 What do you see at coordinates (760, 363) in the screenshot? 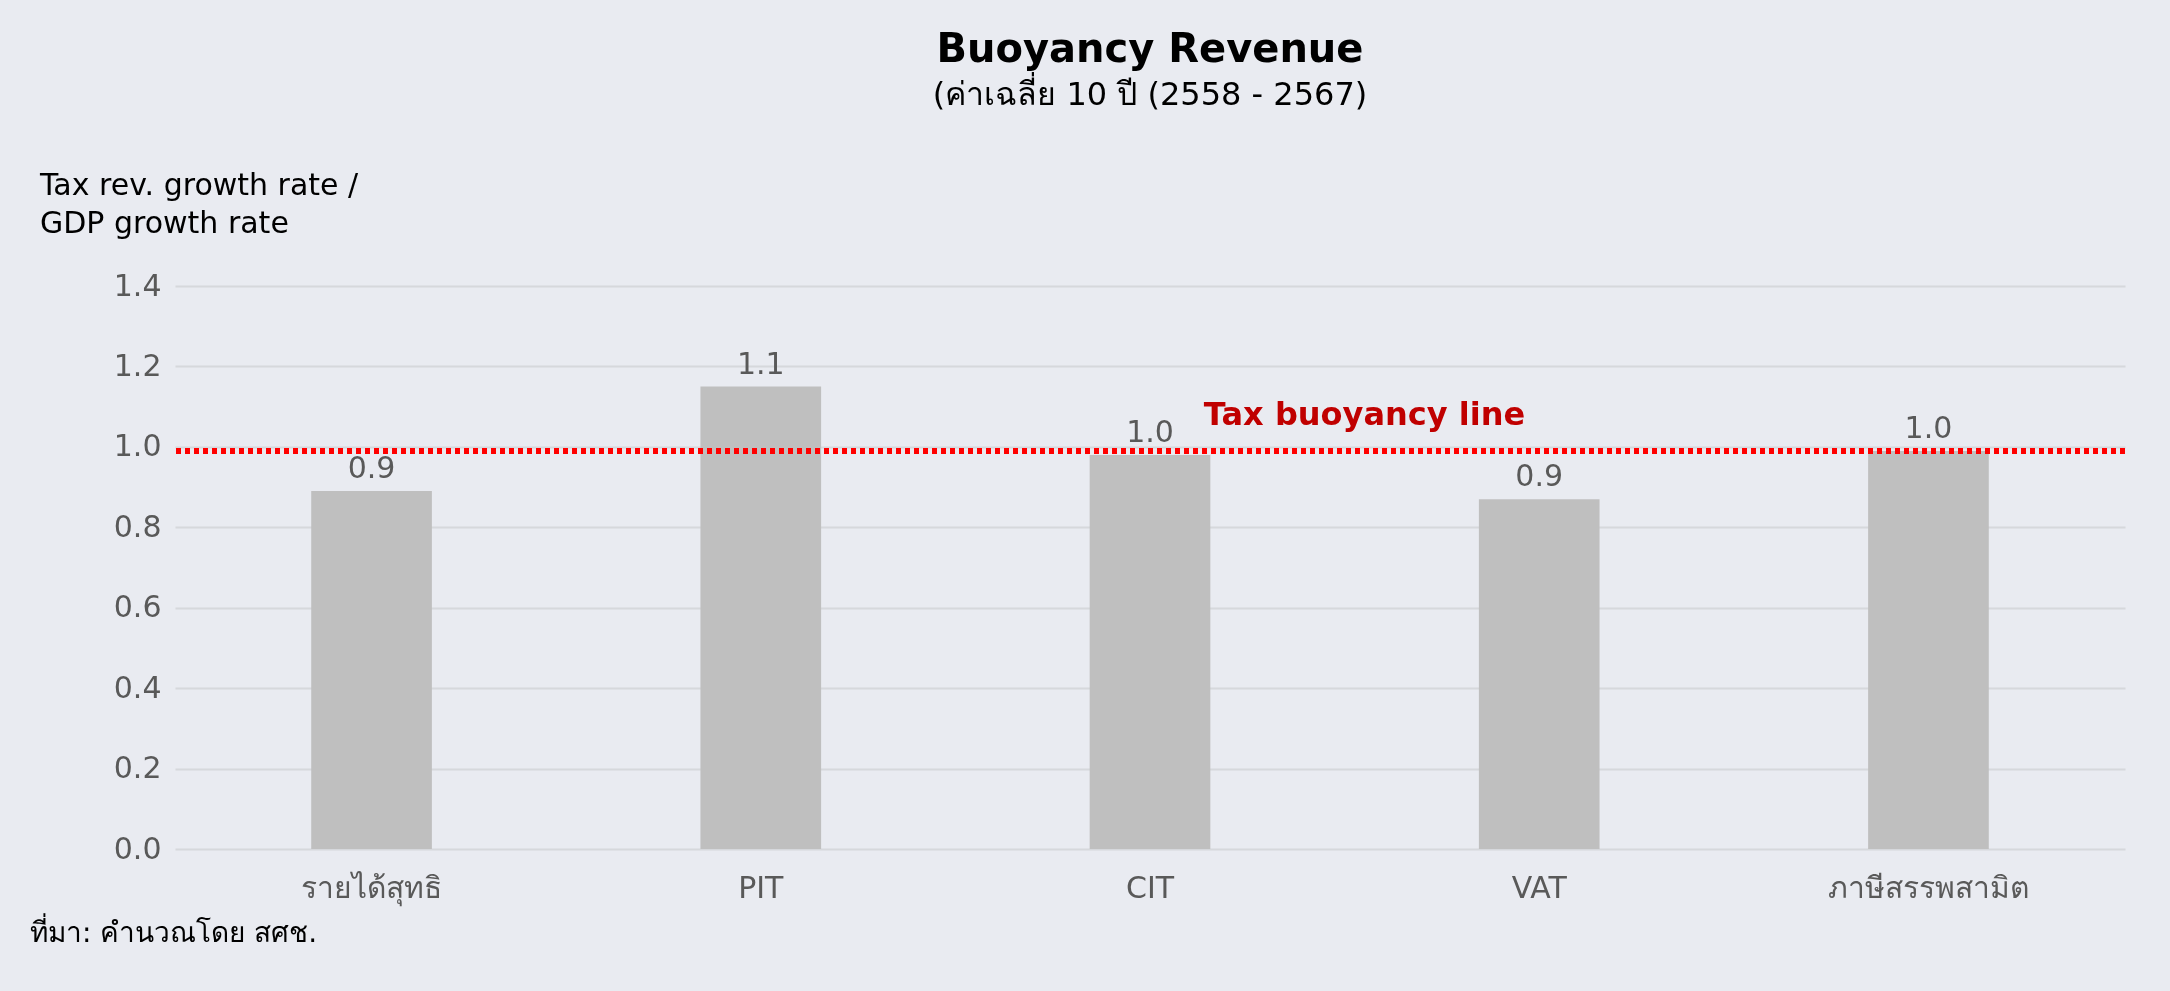
I see `data-label: 1.1` at bounding box center [760, 363].